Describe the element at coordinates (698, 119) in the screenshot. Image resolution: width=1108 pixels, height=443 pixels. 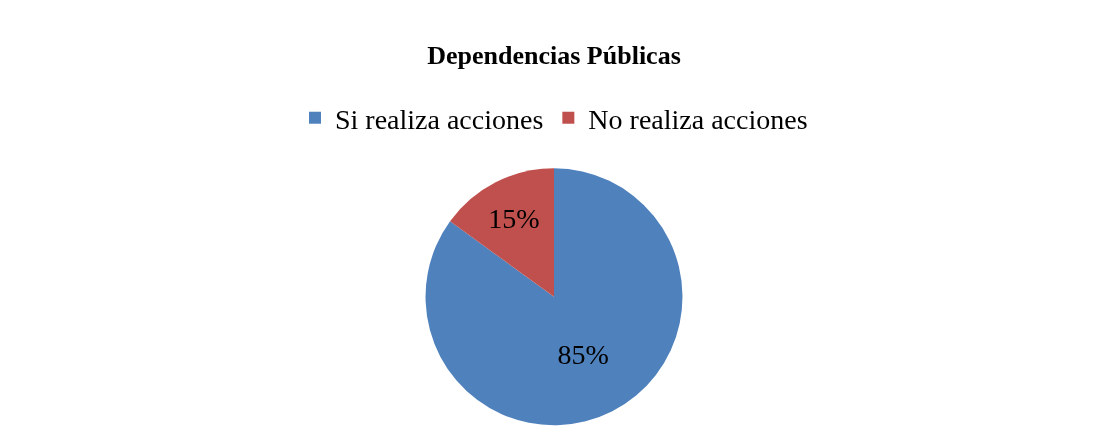
I see `legend-label: No realiza acciones` at that location.